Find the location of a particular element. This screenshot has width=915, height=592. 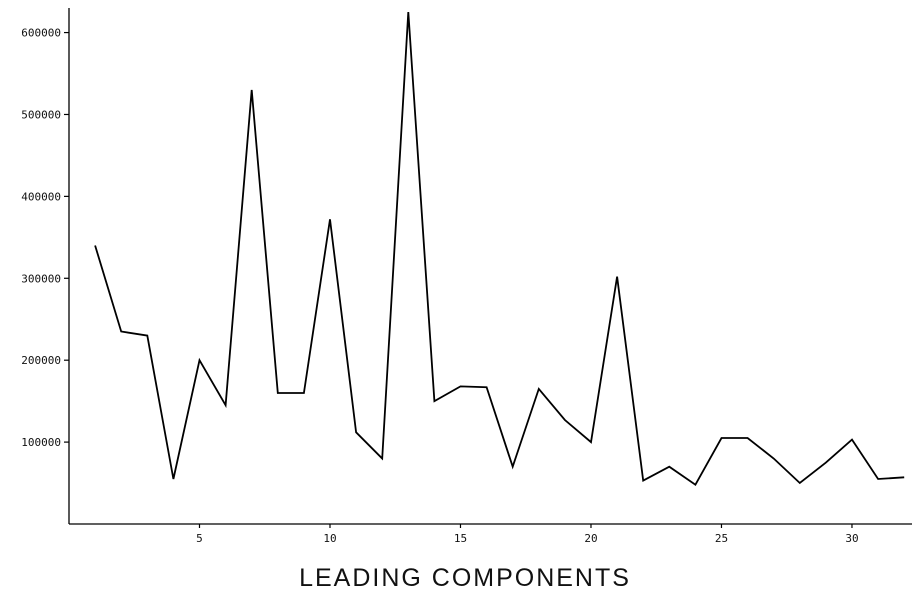

x-axis-title: LEADING COMPONENTS is located at coordinates (465, 578).